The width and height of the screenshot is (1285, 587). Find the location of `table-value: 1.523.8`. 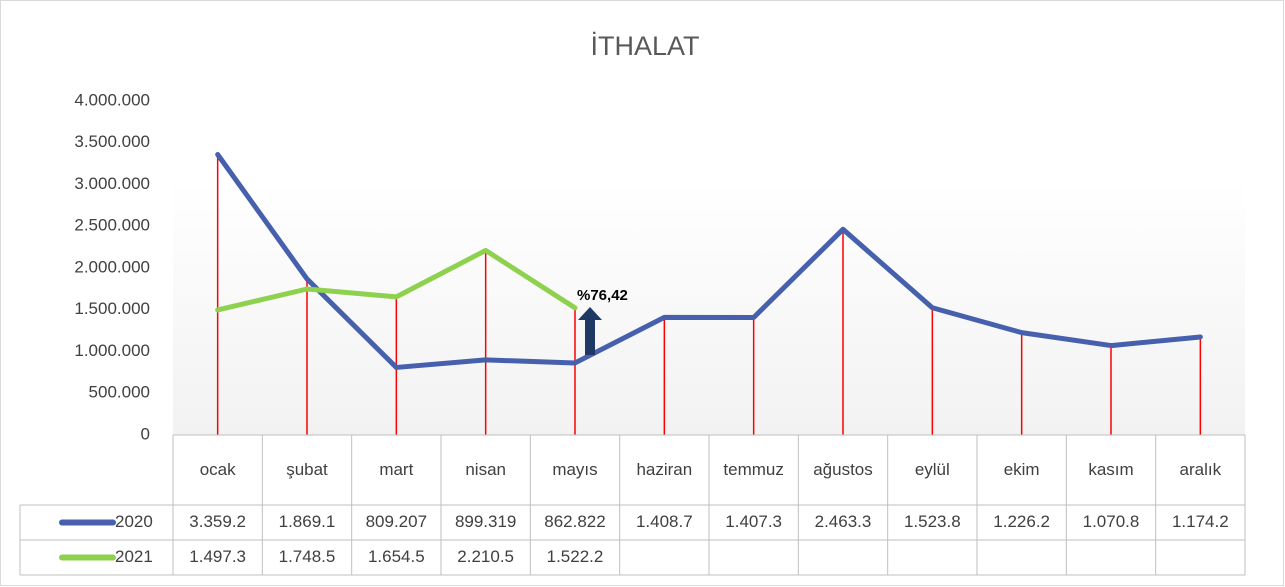

table-value: 1.523.8 is located at coordinates (932, 521).